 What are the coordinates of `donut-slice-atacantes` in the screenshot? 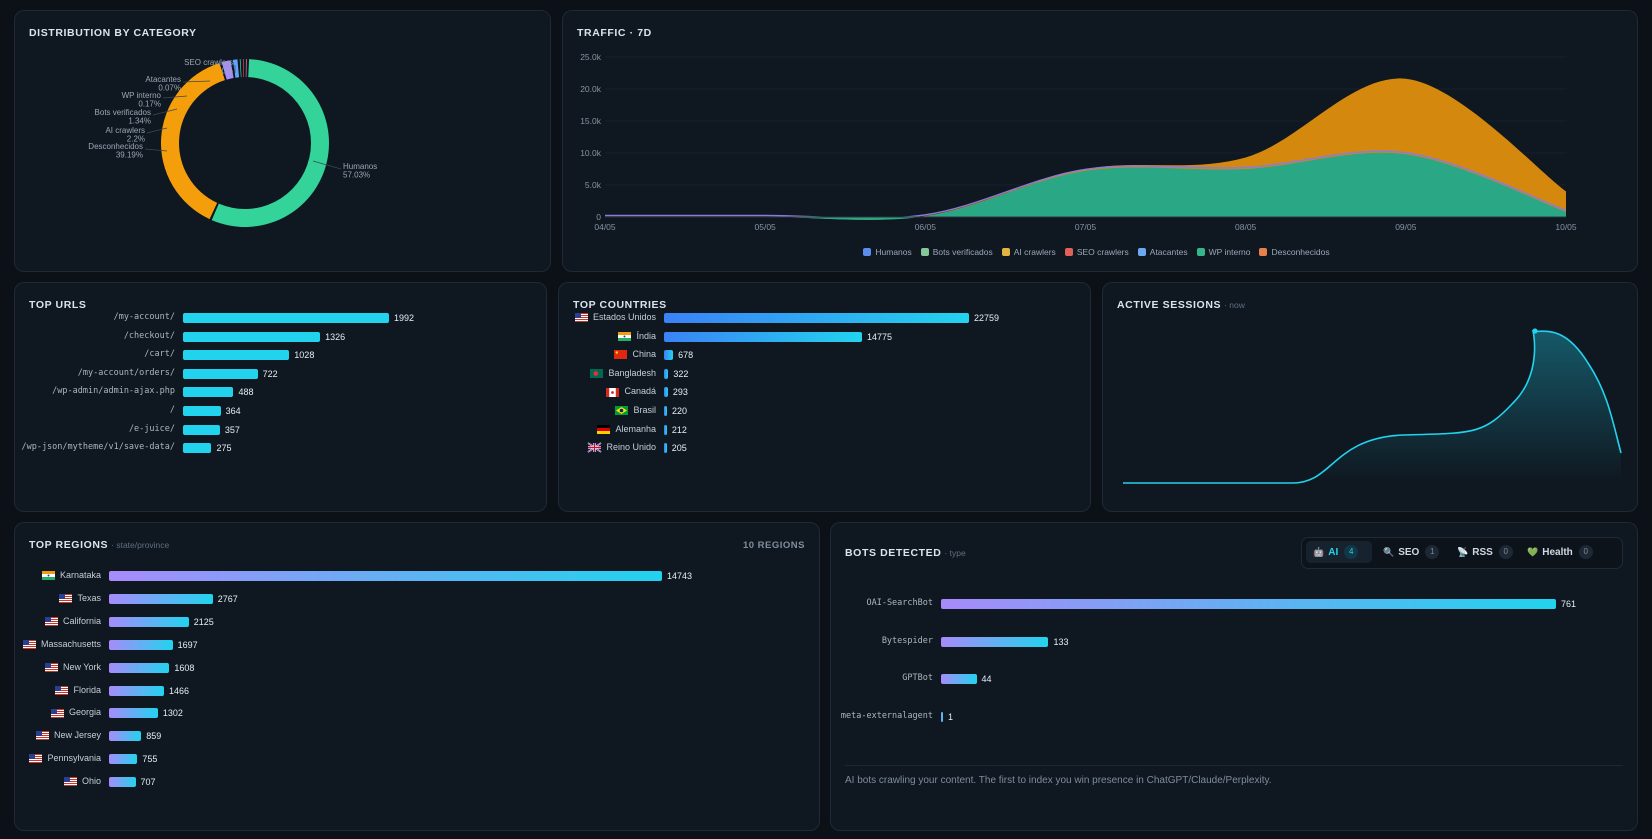 It's located at (243, 68).